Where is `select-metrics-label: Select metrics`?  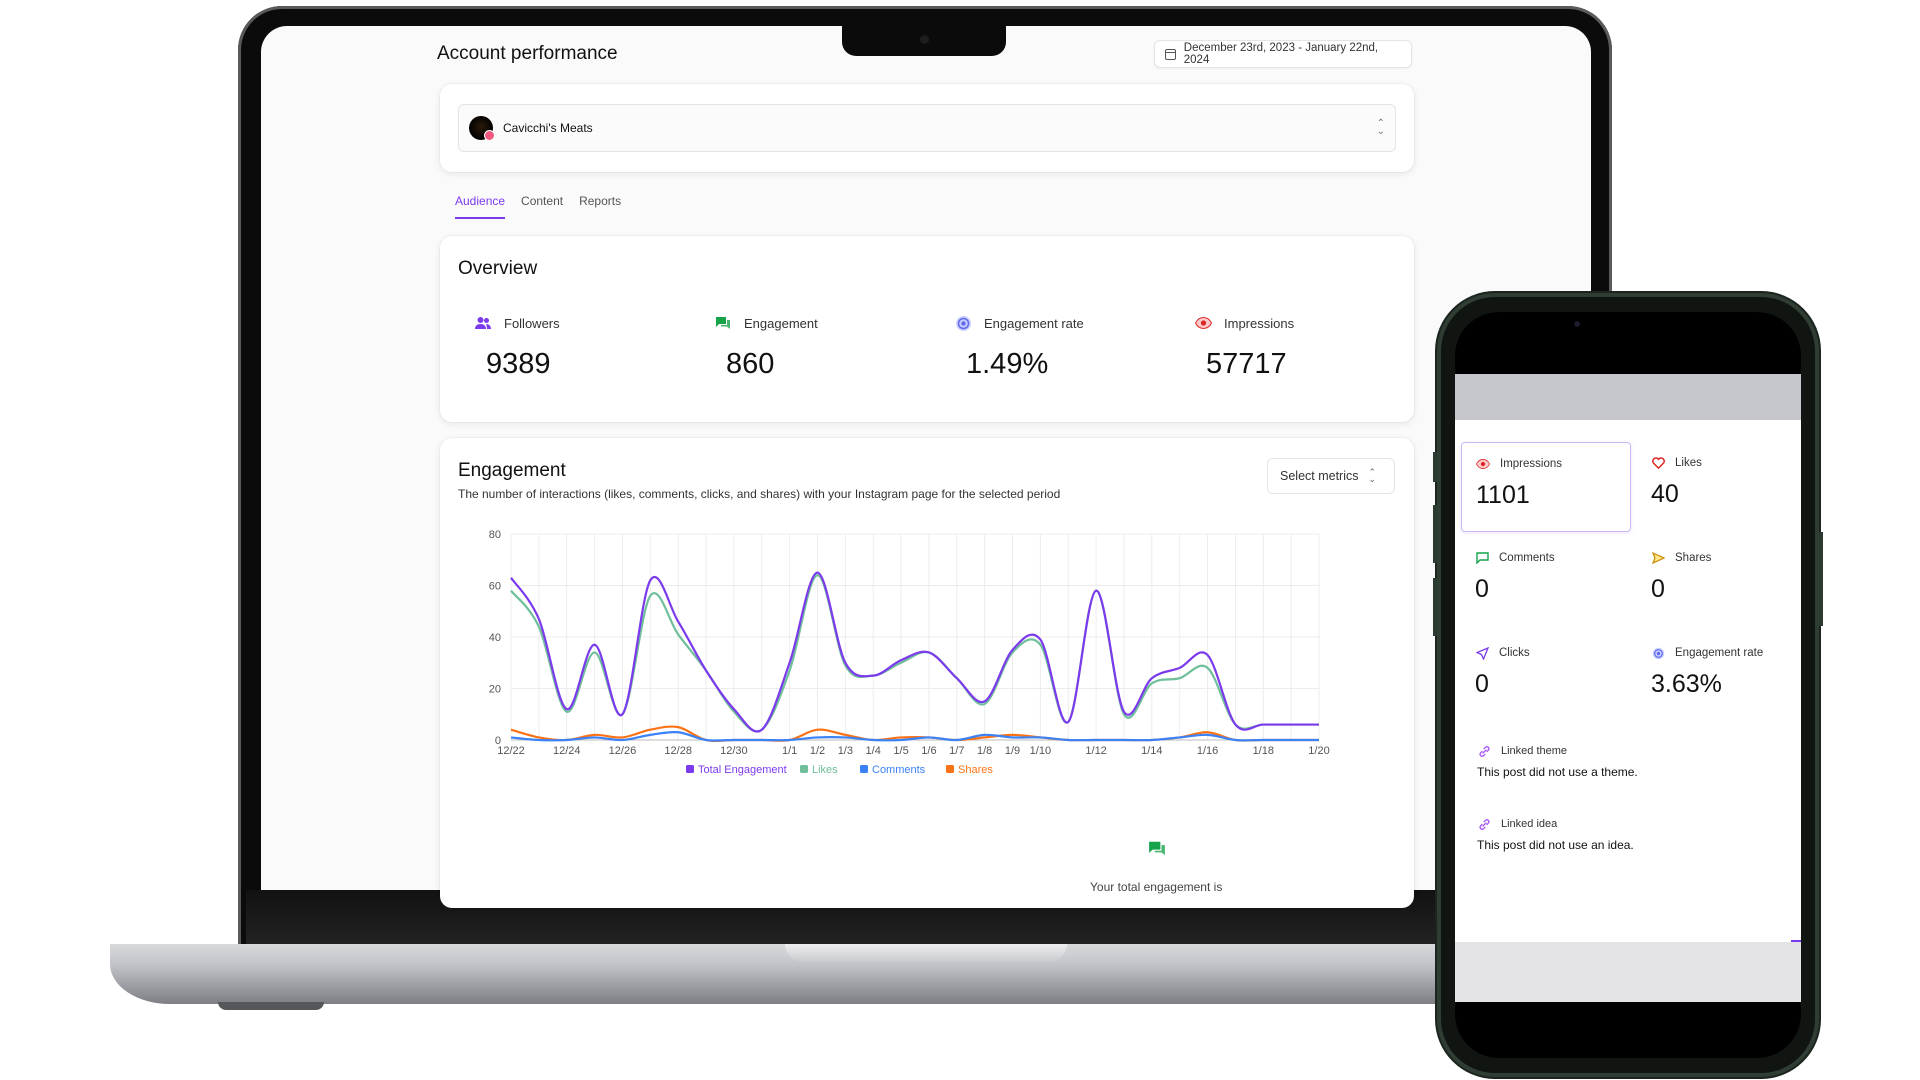 select-metrics-label: Select metrics is located at coordinates (1319, 476).